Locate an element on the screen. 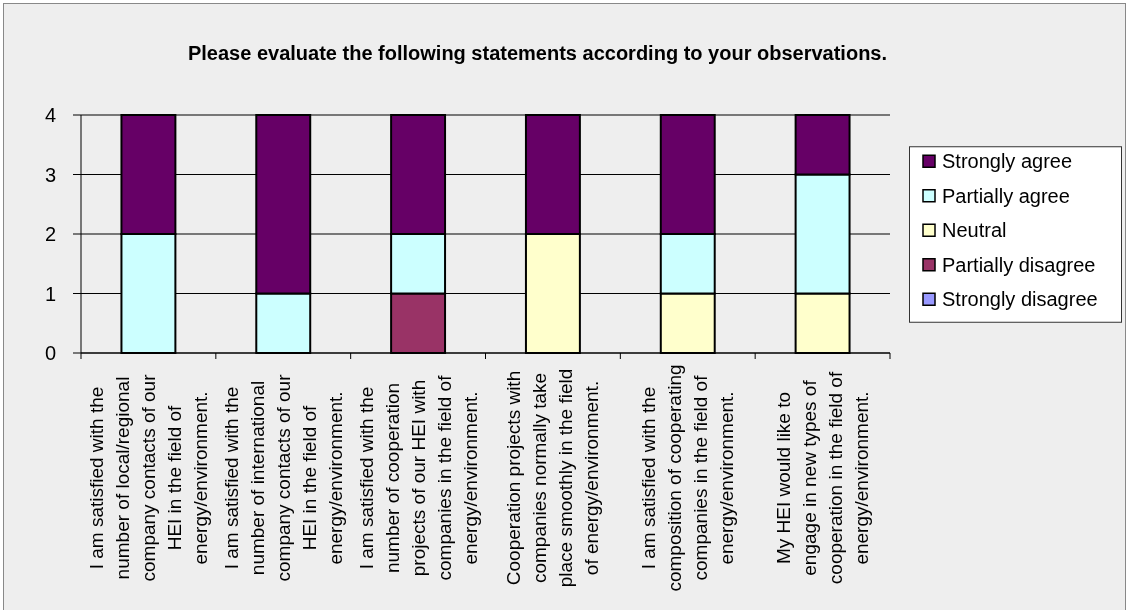  x-tick-label: I am satisfied with the number of cooperation projects of our HEI with companies in the field of energy/environment. is located at coordinates (418, 477).